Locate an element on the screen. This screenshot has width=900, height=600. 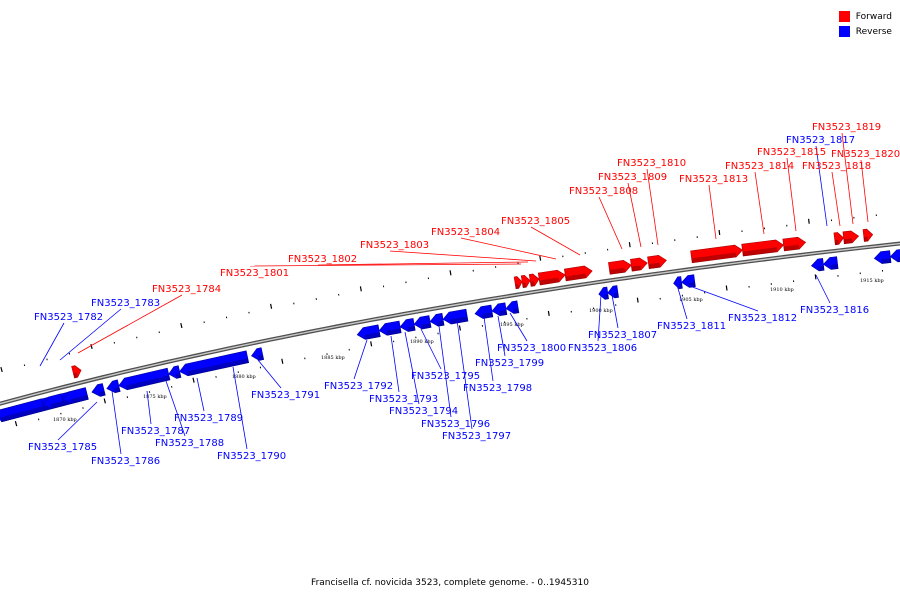
gene-arrow-reverse-shade is located at coordinates (898, 259).